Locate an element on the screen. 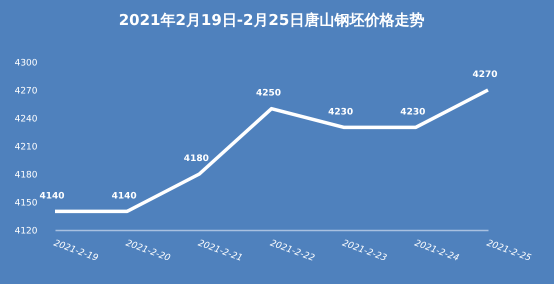  data-label: 4270 is located at coordinates (485, 75).